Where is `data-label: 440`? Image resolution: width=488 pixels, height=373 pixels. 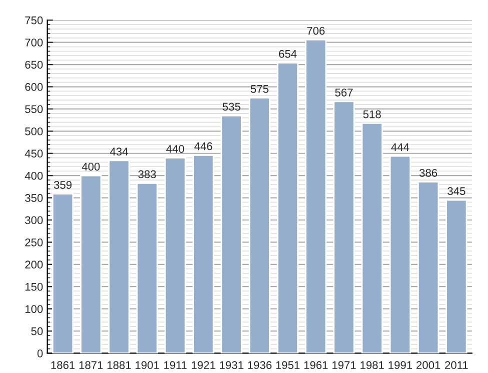 data-label: 440 is located at coordinates (175, 148).